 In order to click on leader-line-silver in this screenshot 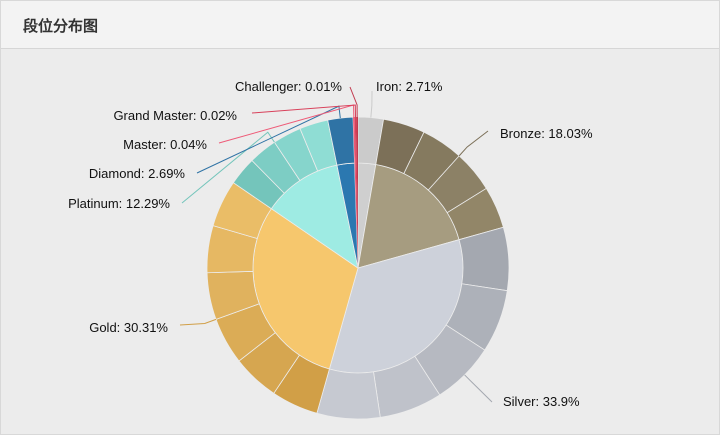, I will do `click(478, 388)`.